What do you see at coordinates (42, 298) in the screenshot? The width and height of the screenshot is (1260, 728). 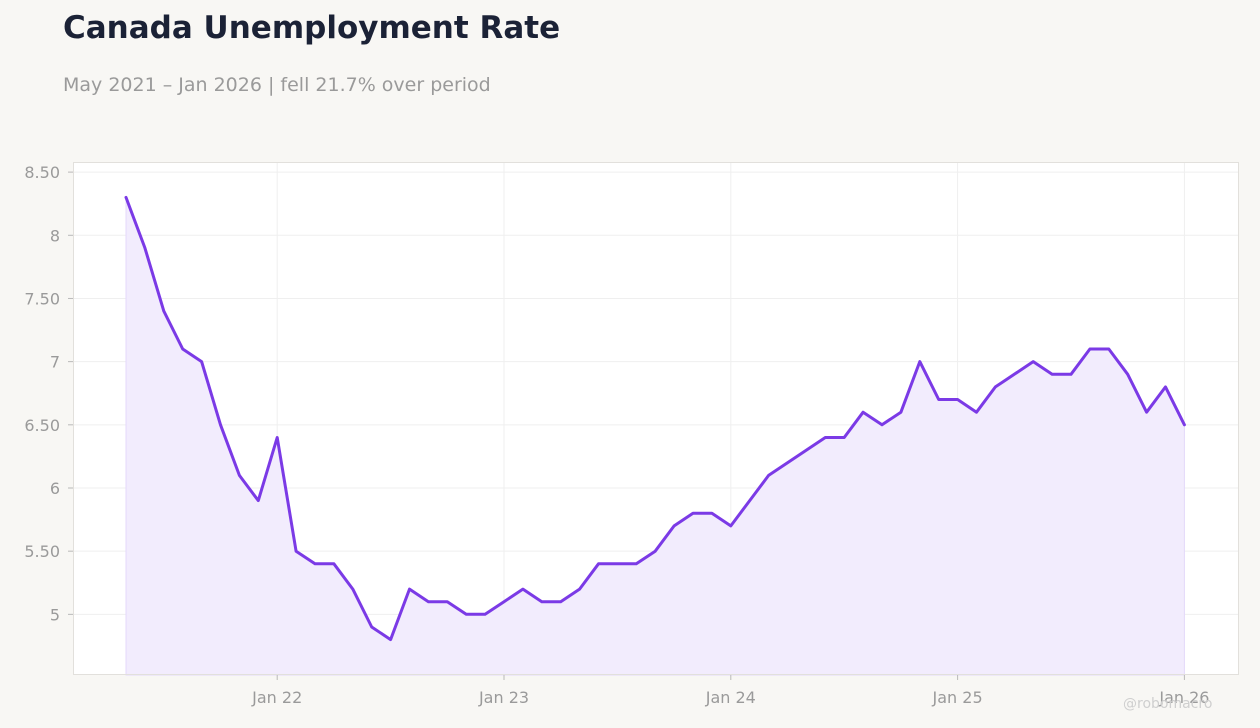 I see `y-tick-label: 7.50` at bounding box center [42, 298].